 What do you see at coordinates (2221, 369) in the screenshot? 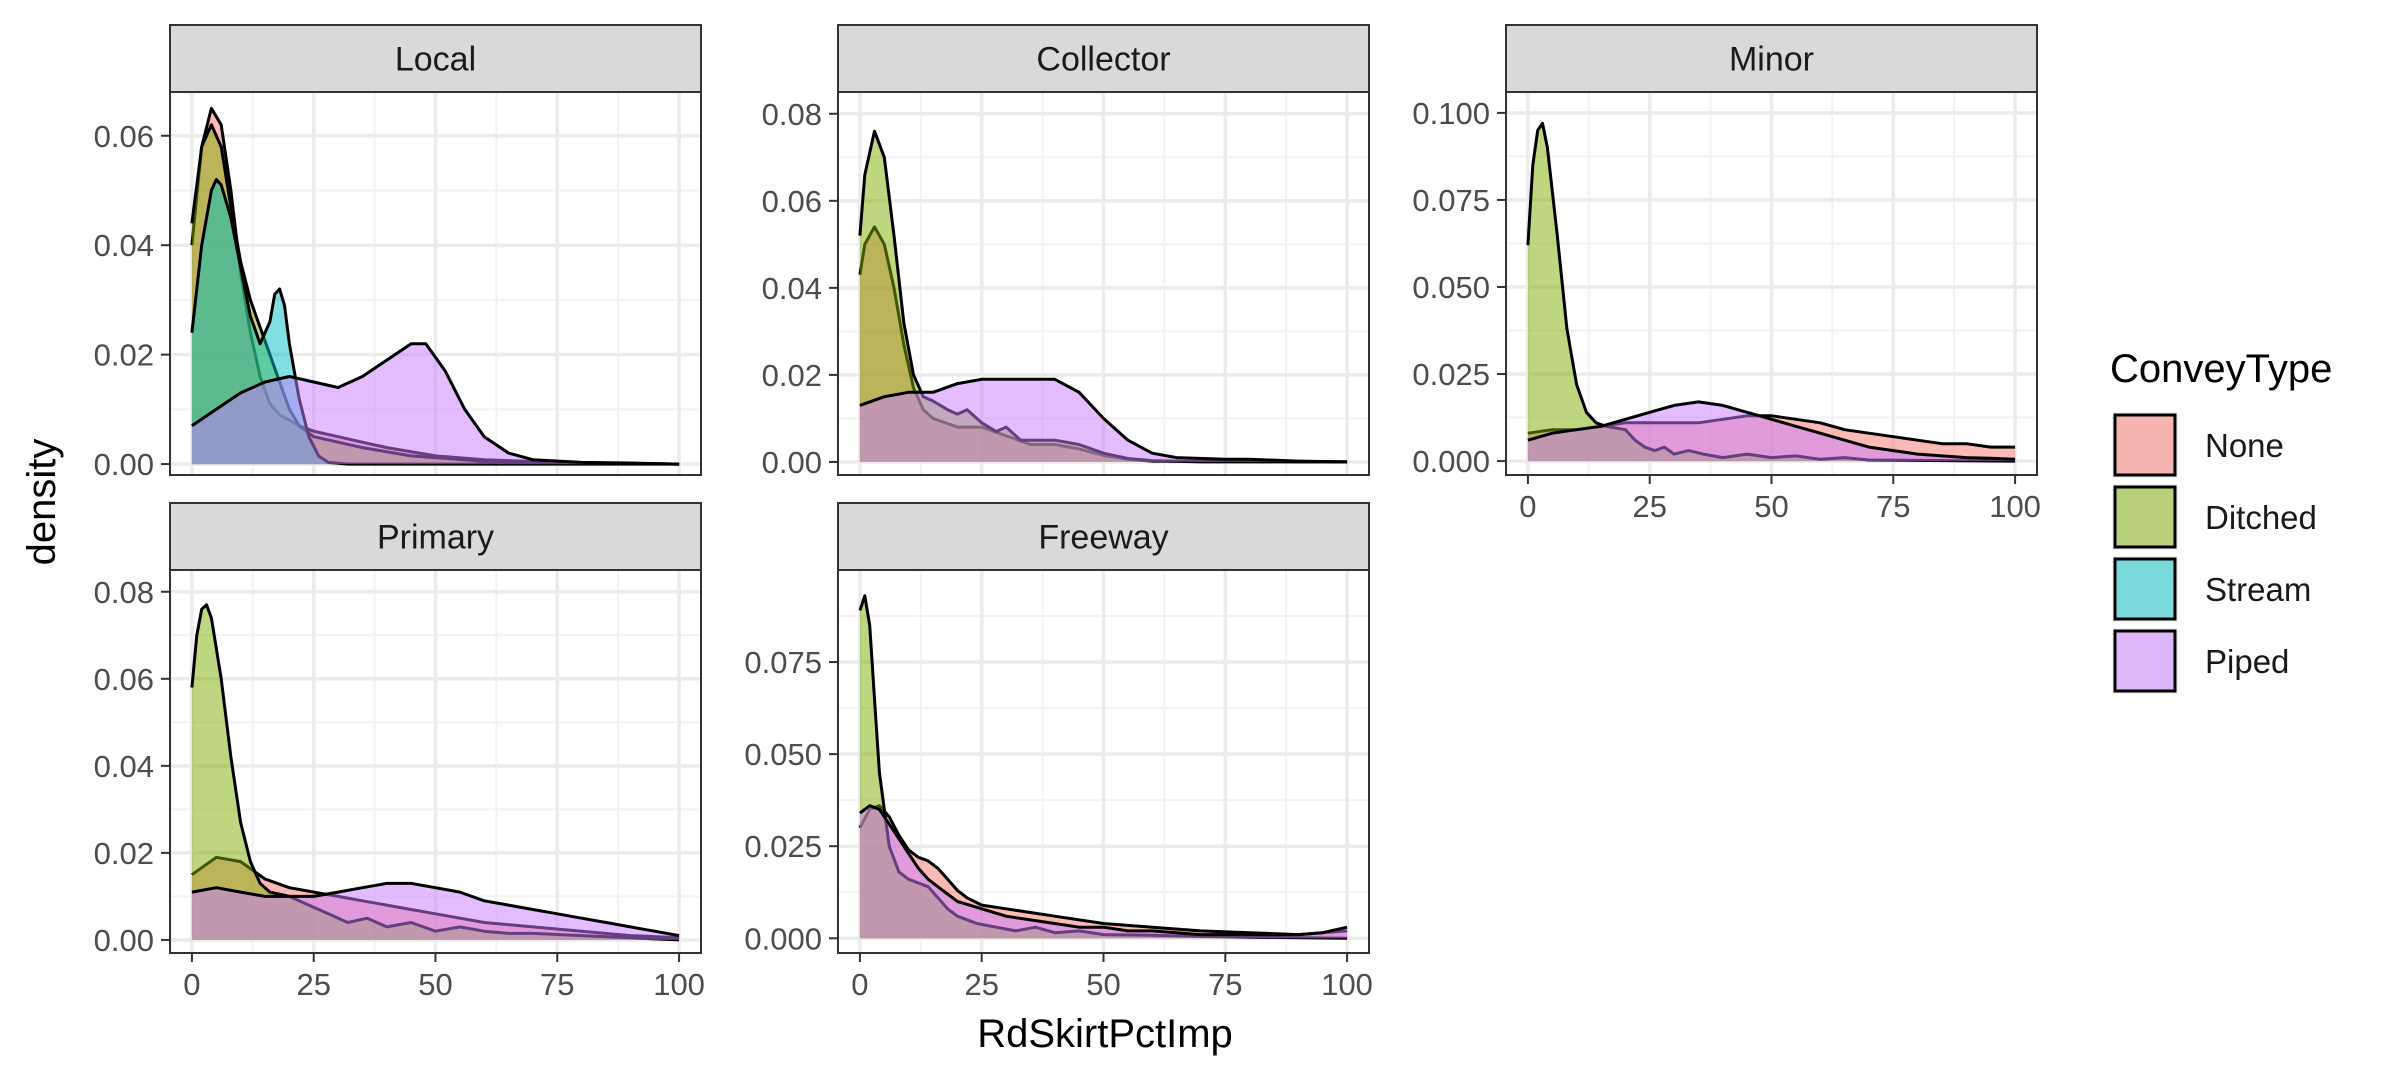
I see `legend-title: ConveyType` at bounding box center [2221, 369].